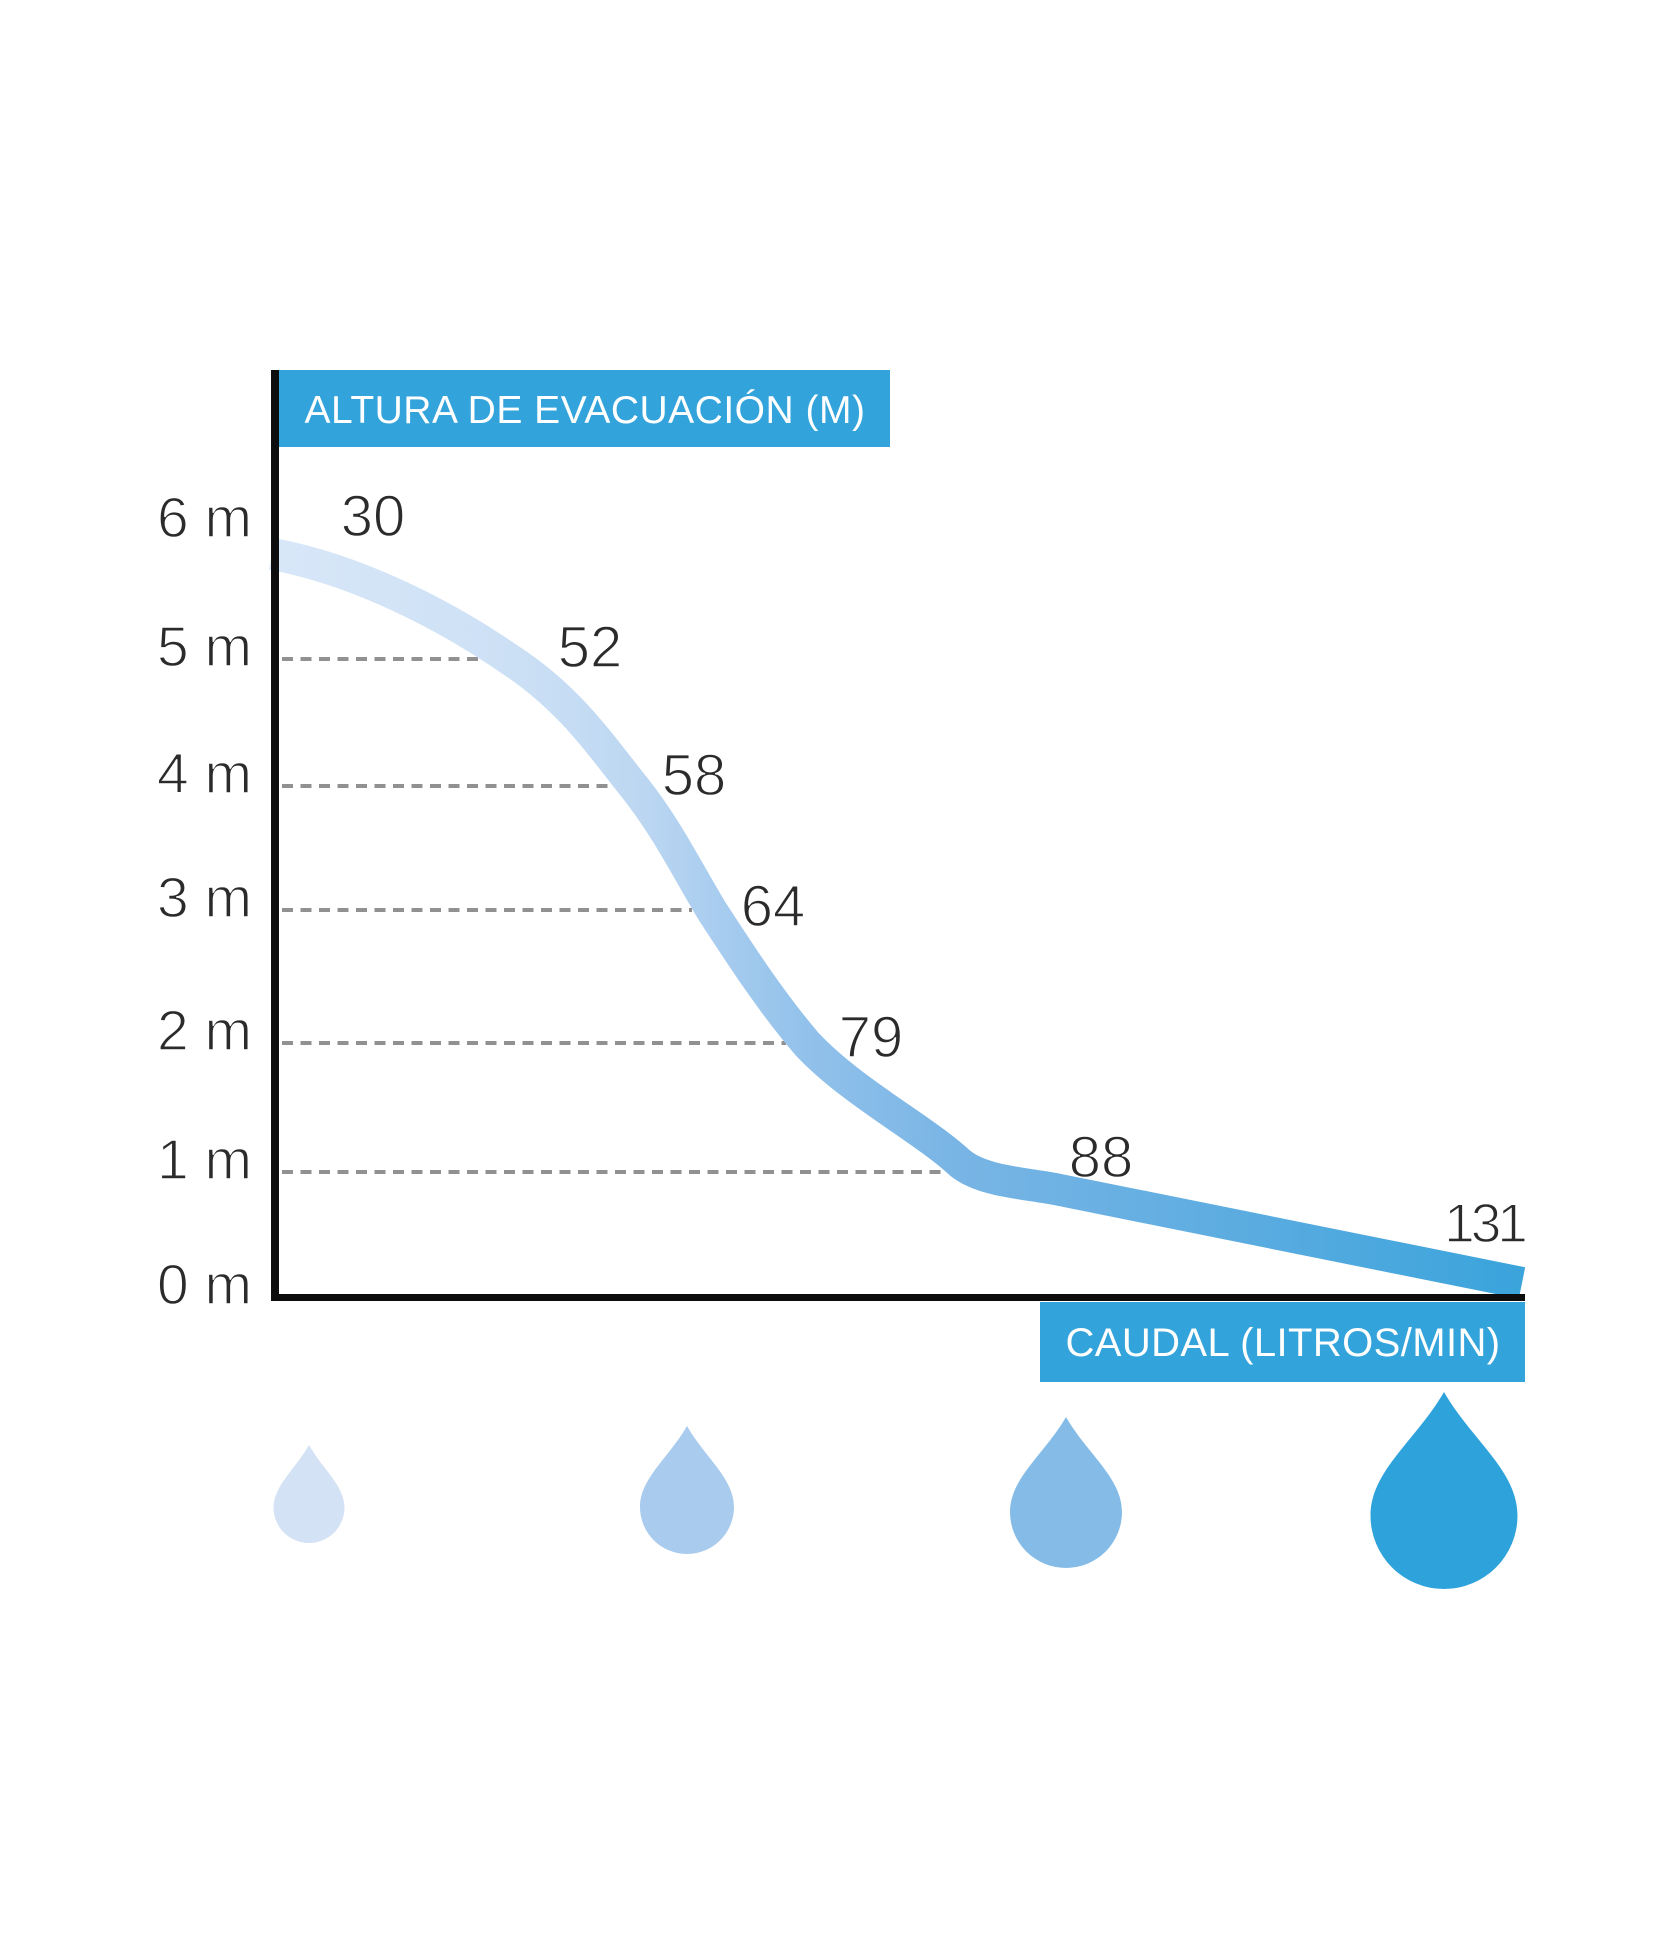  What do you see at coordinates (1484, 1223) in the screenshot?
I see `svg-text: 131` at bounding box center [1484, 1223].